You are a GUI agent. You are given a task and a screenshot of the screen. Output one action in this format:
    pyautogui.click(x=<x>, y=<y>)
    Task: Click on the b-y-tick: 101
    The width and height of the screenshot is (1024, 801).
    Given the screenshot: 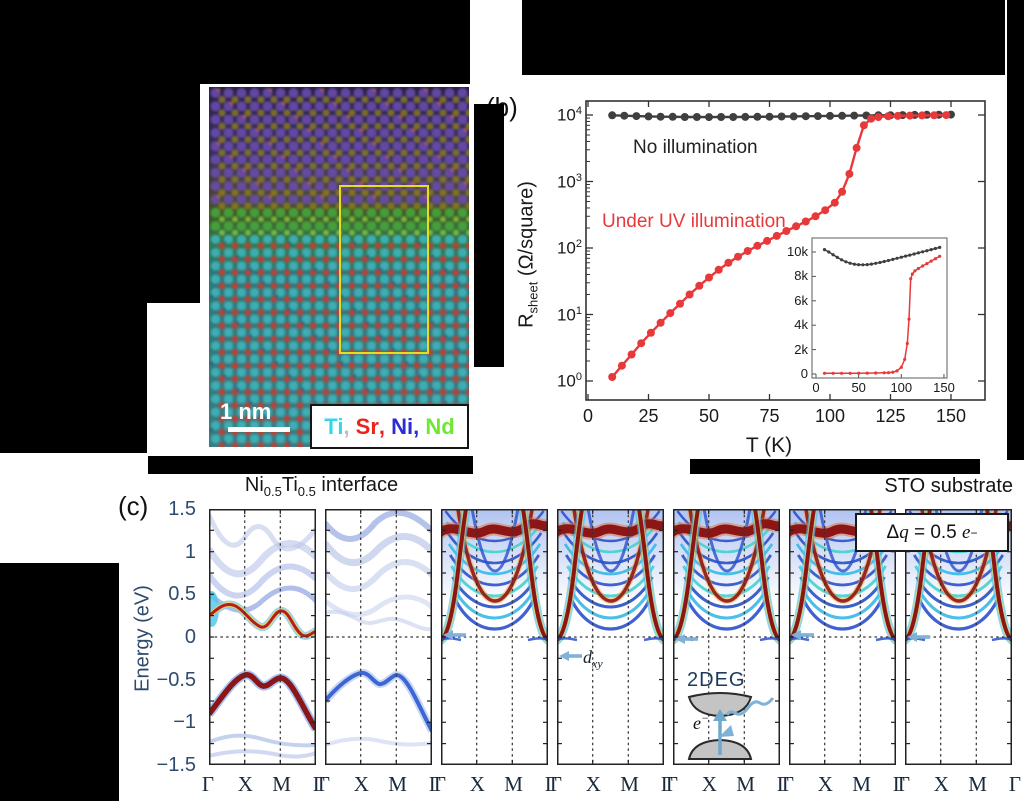 What is the action you would take?
    pyautogui.click(x=561, y=315)
    